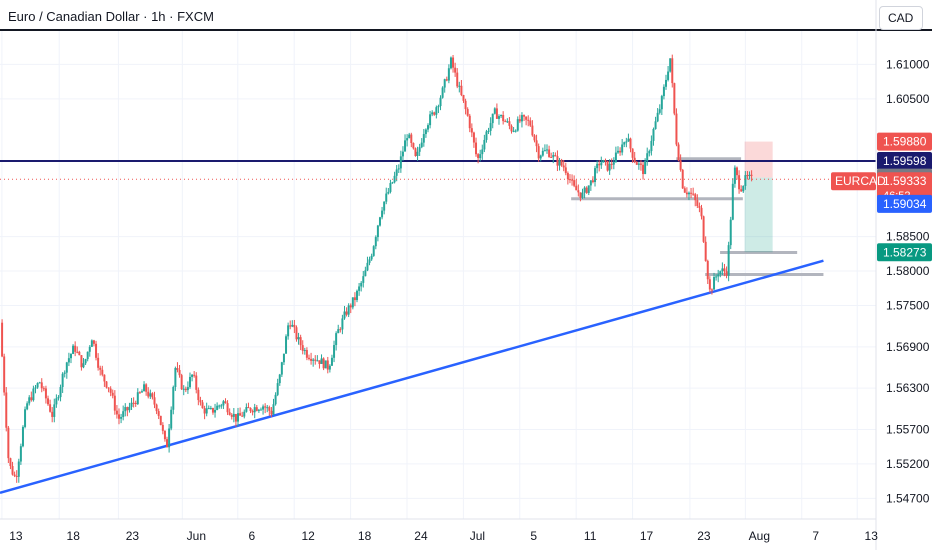 The height and width of the screenshot is (550, 932). Describe the element at coordinates (908, 237) in the screenshot. I see `price-tick-label: 1.58500` at that location.